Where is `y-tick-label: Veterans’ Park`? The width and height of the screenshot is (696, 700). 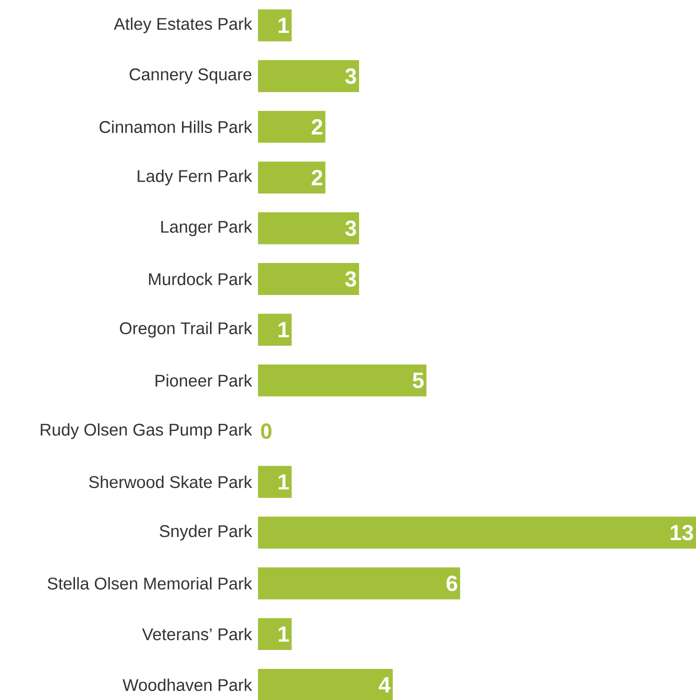
y-tick-label: Veterans’ Park is located at coordinates (197, 634).